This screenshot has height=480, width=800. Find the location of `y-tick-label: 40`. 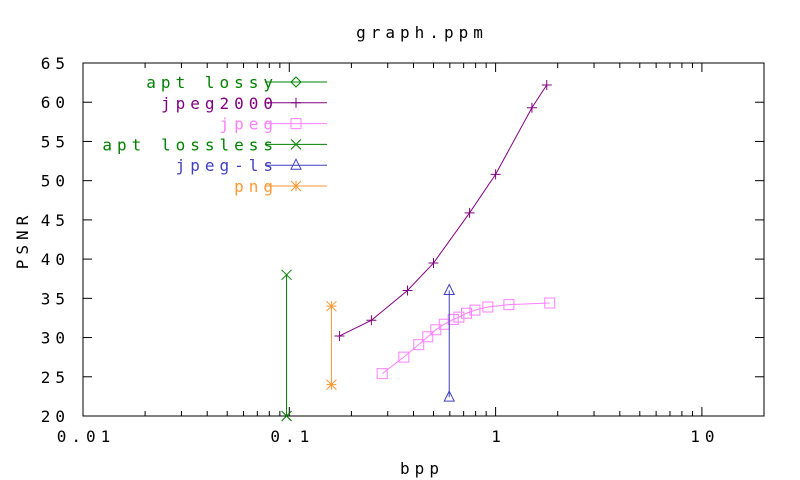

y-tick-label: 40 is located at coordinates (55, 259).